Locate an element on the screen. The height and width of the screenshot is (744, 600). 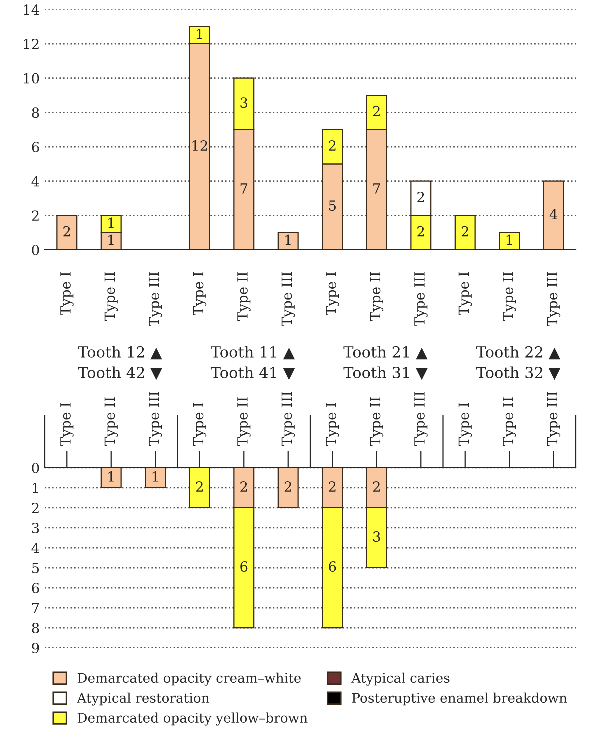
text: Tooth 12 ▲ Tooth 42 ▼ is located at coordinates (120, 363).